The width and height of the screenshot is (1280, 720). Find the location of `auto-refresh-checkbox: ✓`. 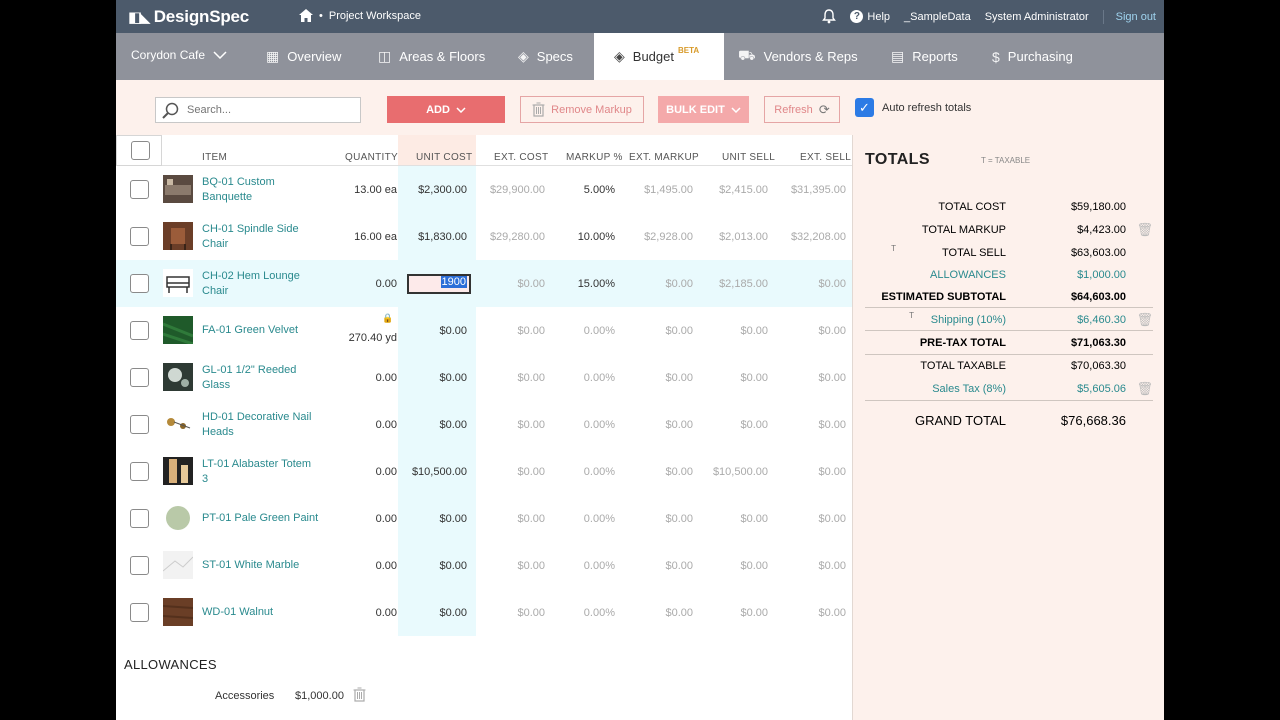

auto-refresh-checkbox: ✓ is located at coordinates (864, 107).